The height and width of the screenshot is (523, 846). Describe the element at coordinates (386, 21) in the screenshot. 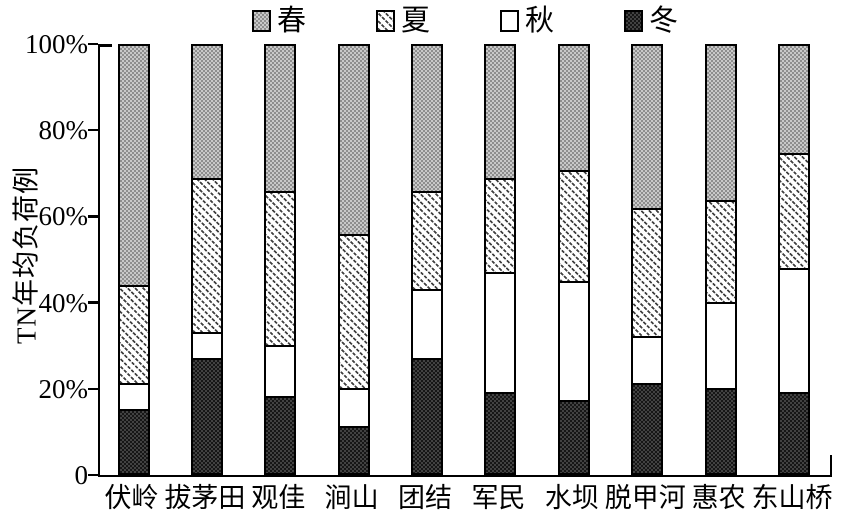

I see `summer-swatch-icon` at that location.